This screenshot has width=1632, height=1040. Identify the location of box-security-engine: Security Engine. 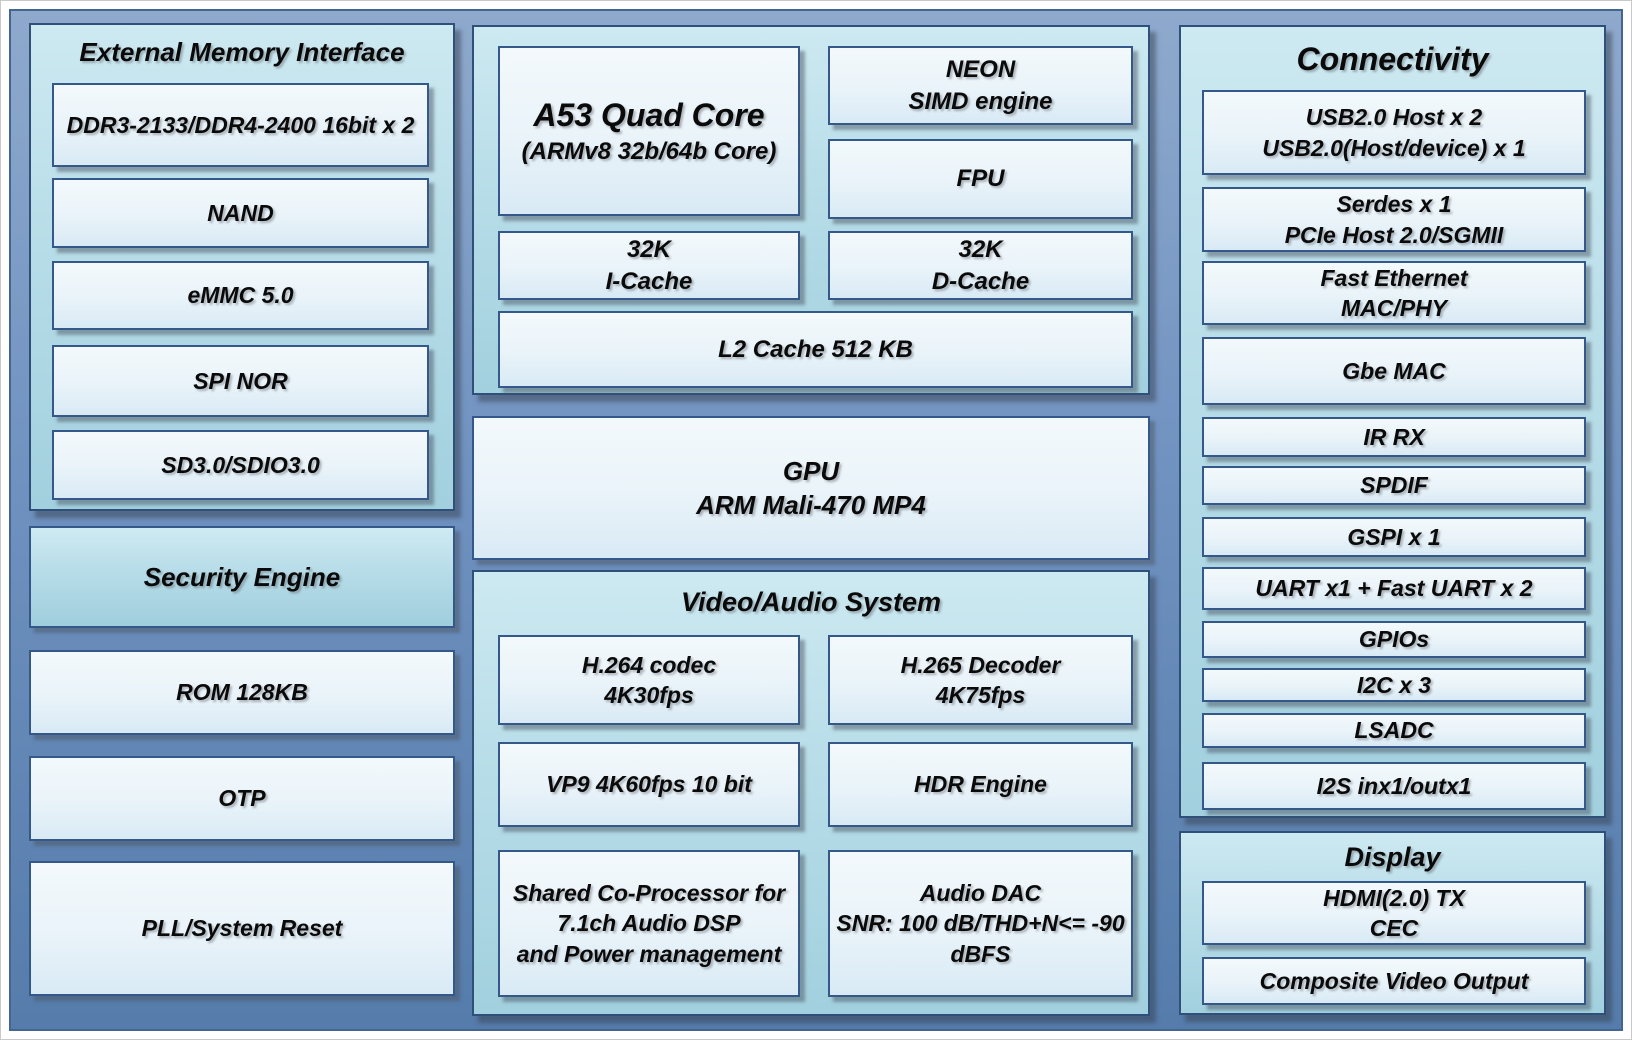
(242, 577).